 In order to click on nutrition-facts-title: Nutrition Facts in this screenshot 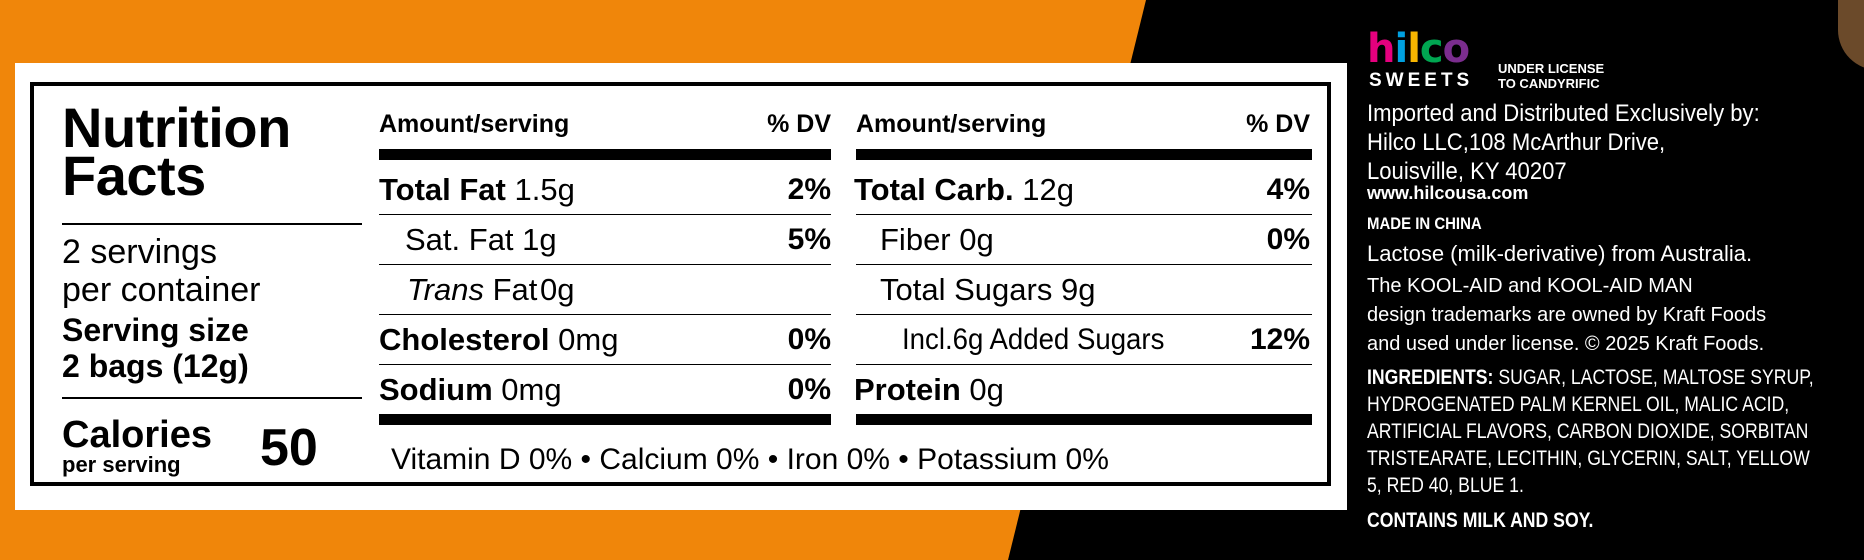, I will do `click(176, 151)`.